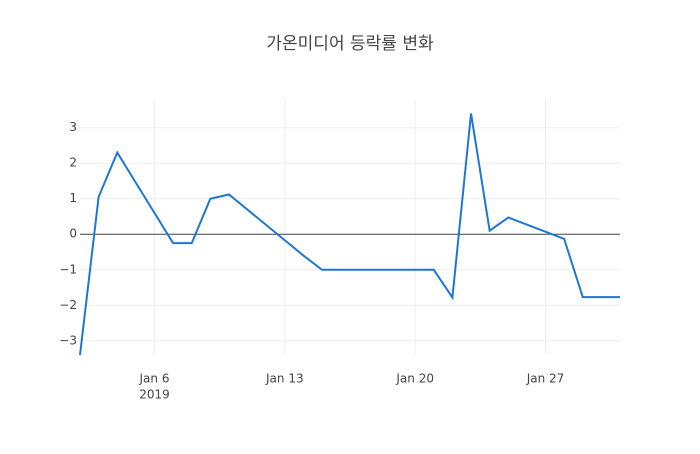 The height and width of the screenshot is (454, 700). What do you see at coordinates (545, 379) in the screenshot?
I see `x-tick-label: Jan 27` at bounding box center [545, 379].